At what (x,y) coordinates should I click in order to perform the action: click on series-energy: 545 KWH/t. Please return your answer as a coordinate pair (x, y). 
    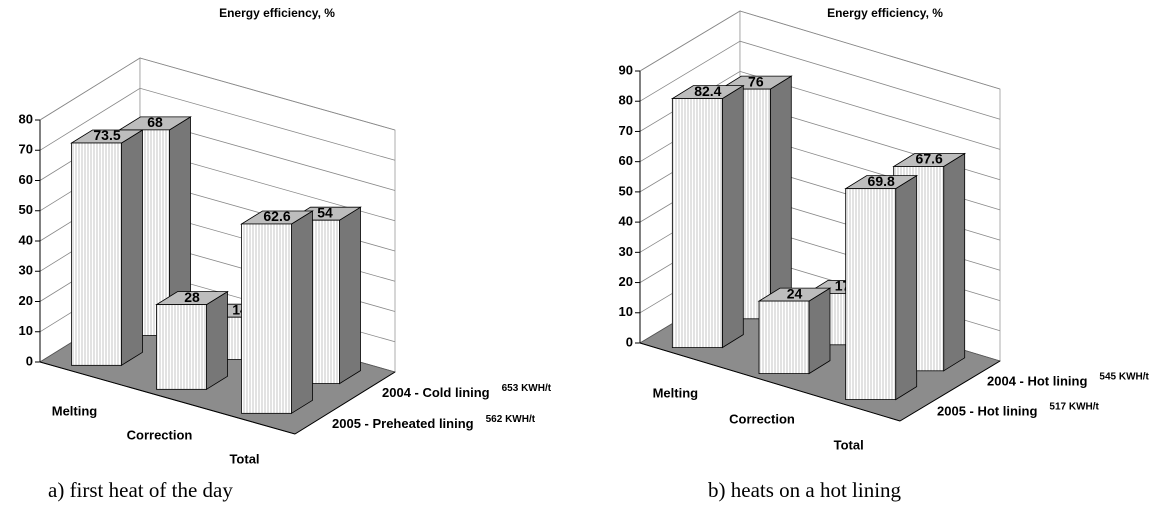
    Looking at the image, I should click on (1124, 377).